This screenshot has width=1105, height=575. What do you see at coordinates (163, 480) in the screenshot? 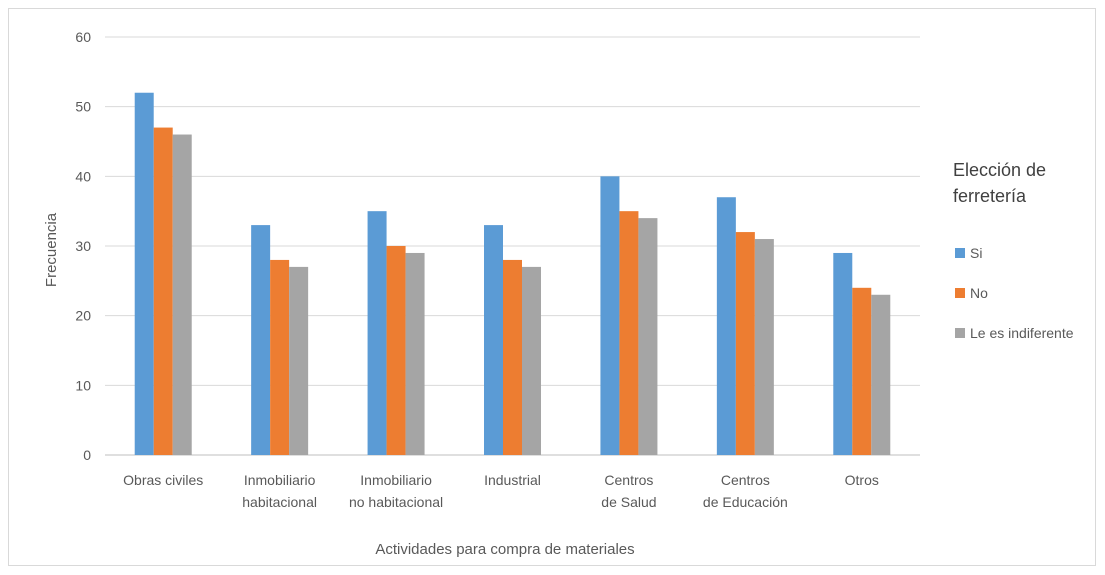
I see `x-category-label: Obras civiles` at bounding box center [163, 480].